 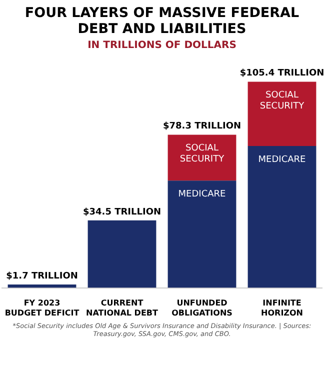 I want to click on series-label: MEDICARE, so click(x=202, y=195).